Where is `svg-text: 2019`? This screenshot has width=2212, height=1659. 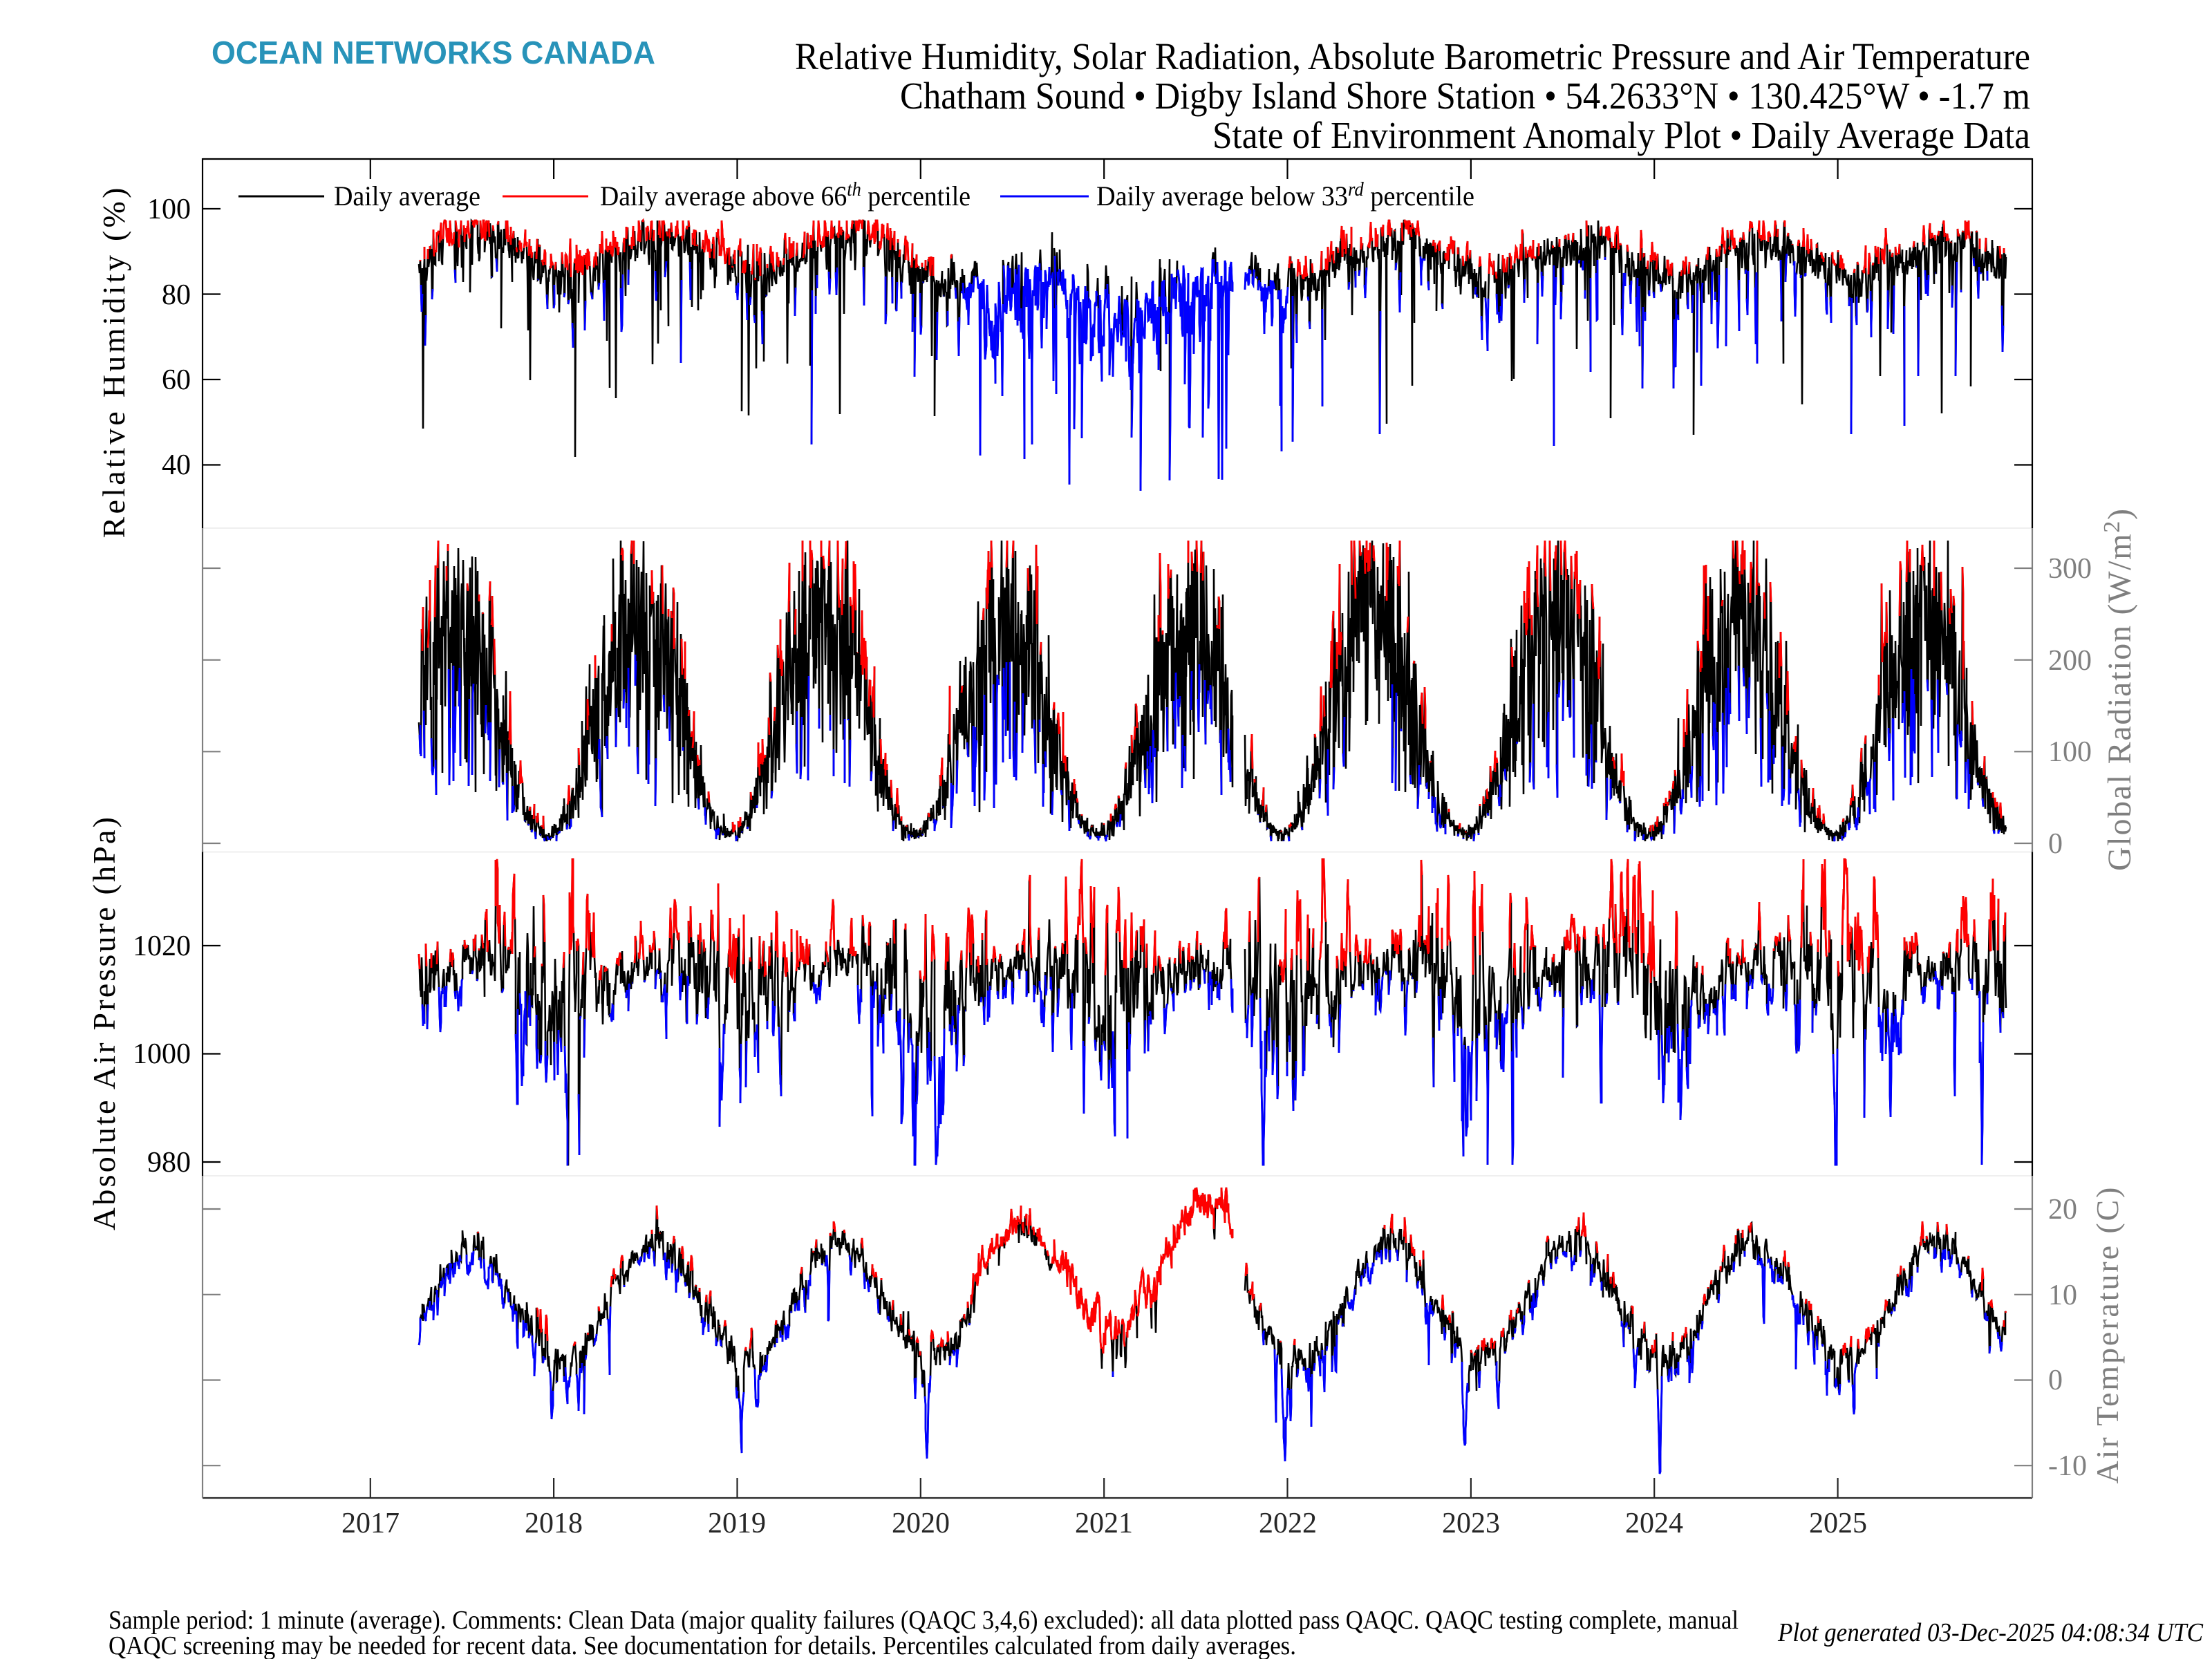
svg-text: 2019 is located at coordinates (737, 1523).